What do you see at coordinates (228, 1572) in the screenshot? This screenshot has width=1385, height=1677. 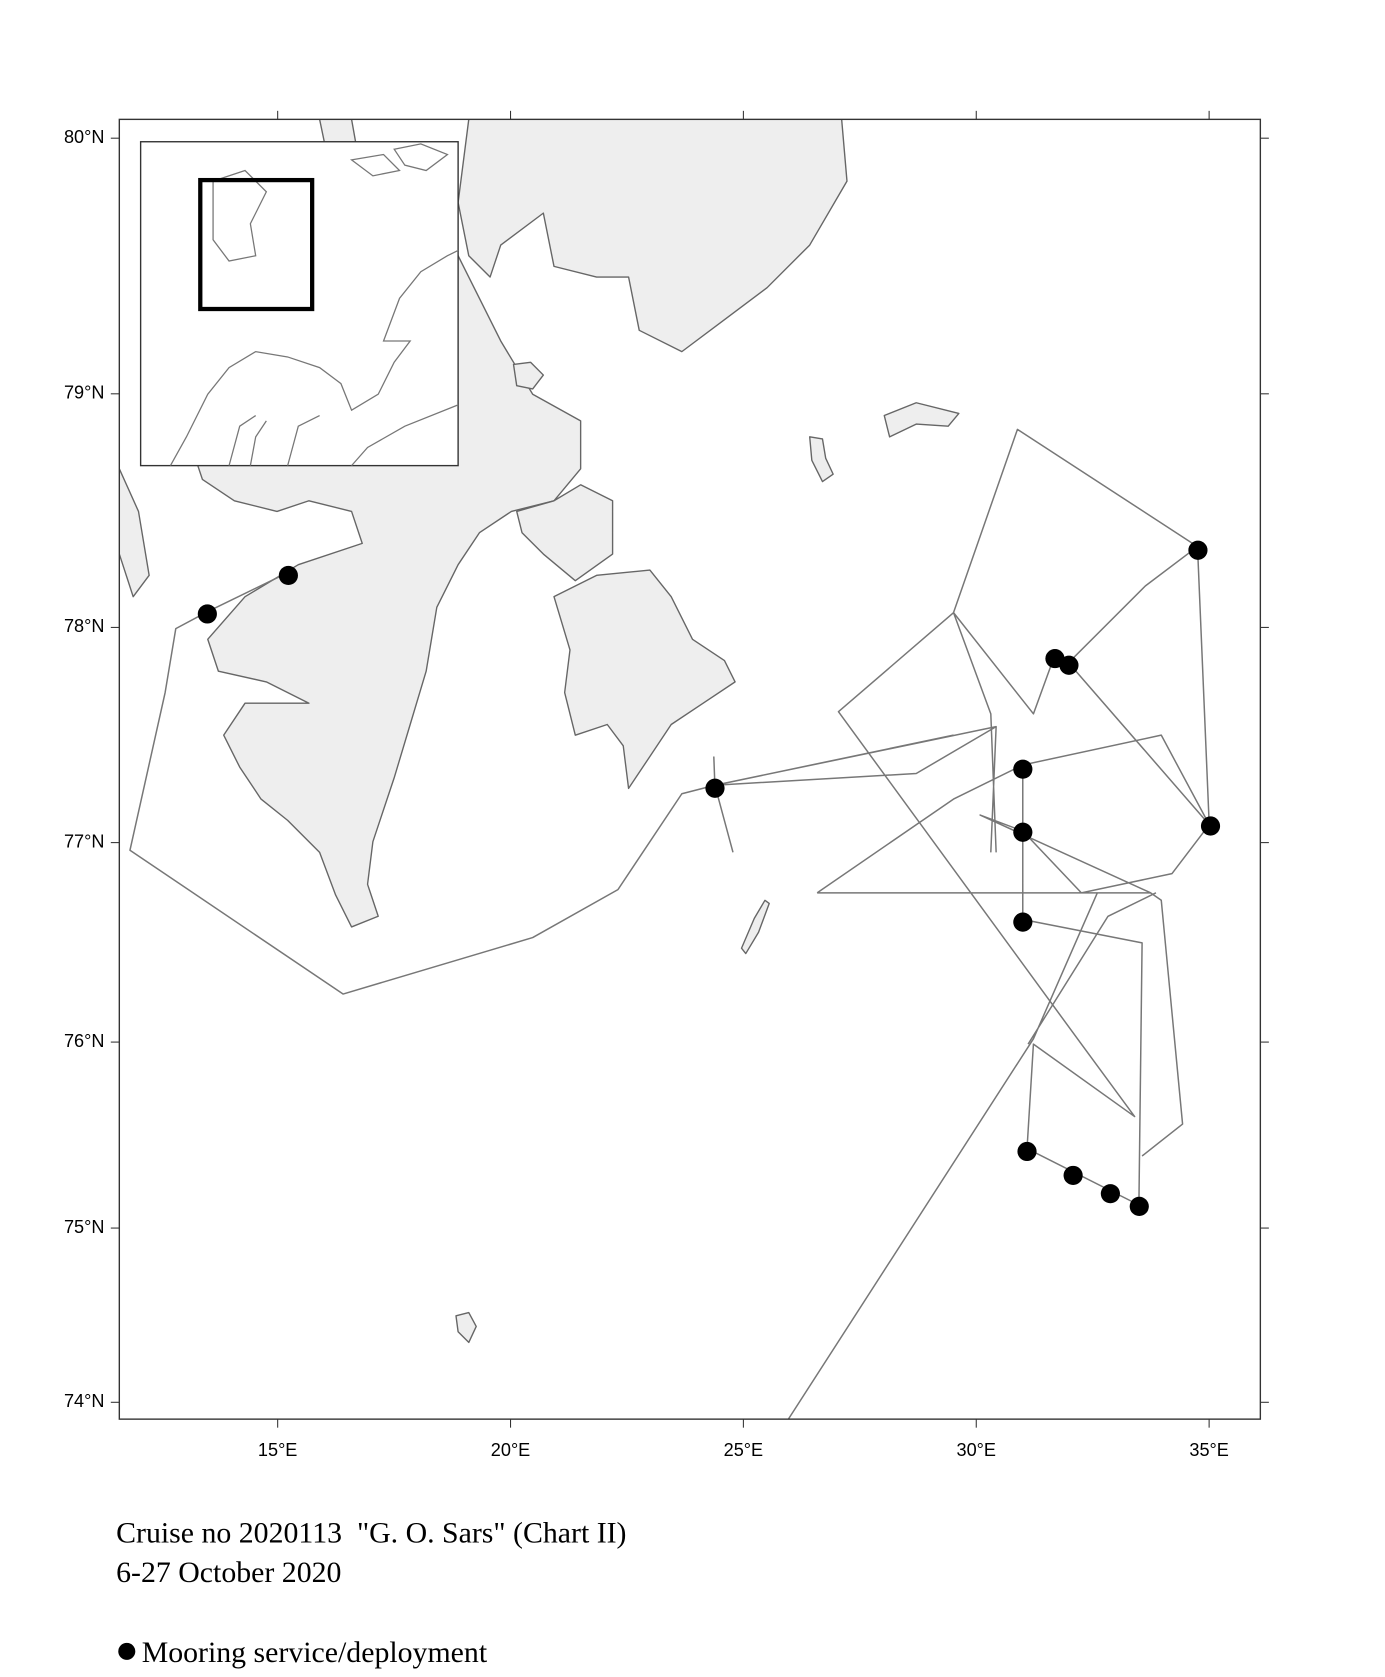 I see `caption-line-2: 6-27 October 2020` at bounding box center [228, 1572].